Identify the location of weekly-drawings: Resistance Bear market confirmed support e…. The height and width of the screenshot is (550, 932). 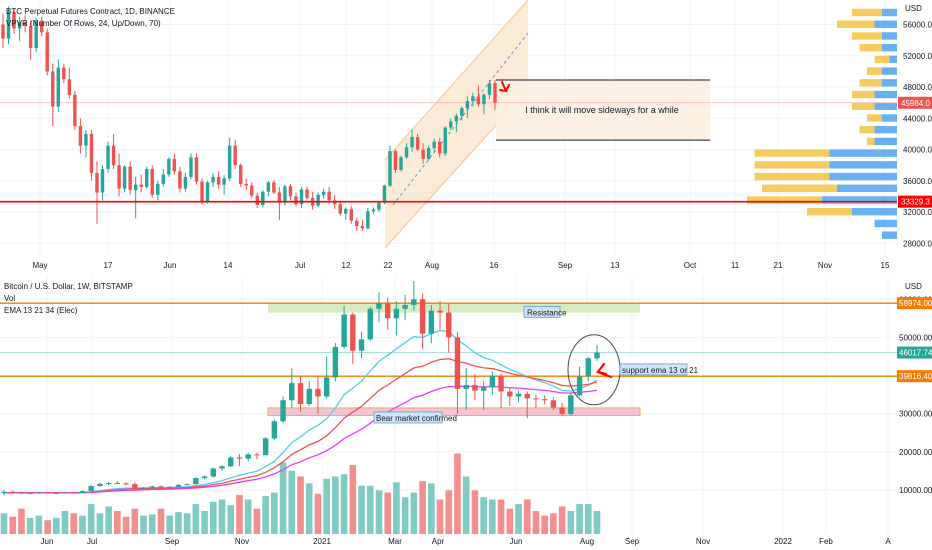
(536, 364).